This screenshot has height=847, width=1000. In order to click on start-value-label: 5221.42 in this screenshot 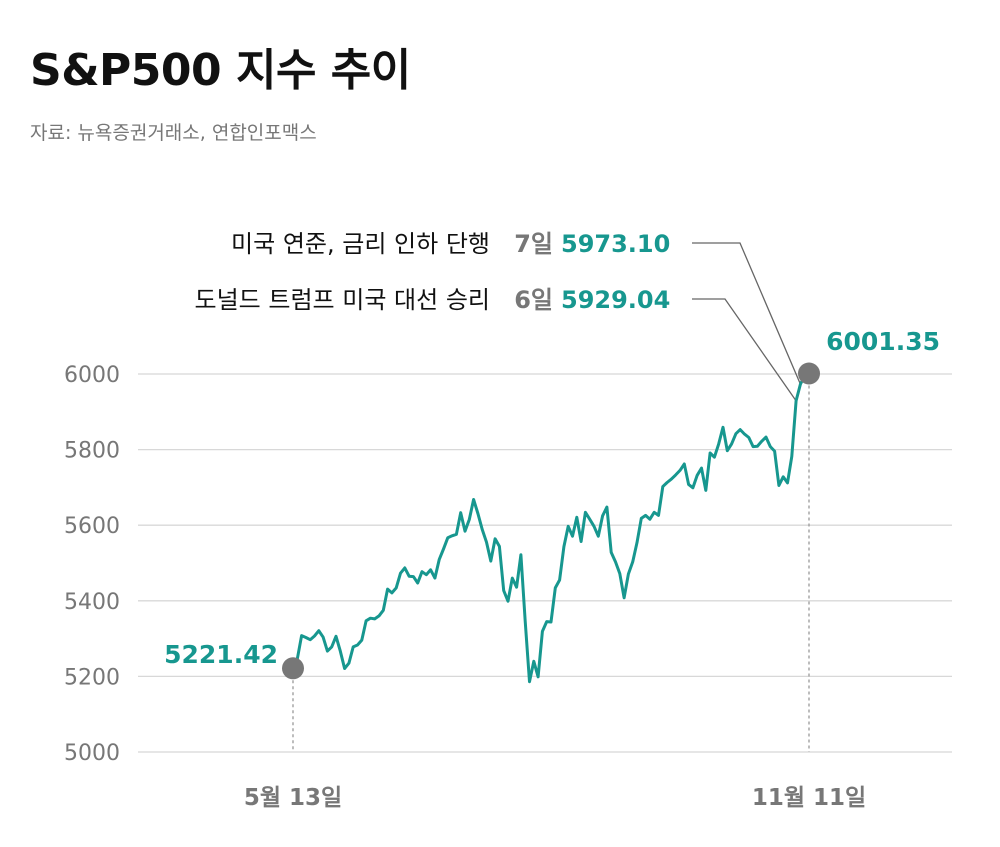, I will do `click(221, 654)`.